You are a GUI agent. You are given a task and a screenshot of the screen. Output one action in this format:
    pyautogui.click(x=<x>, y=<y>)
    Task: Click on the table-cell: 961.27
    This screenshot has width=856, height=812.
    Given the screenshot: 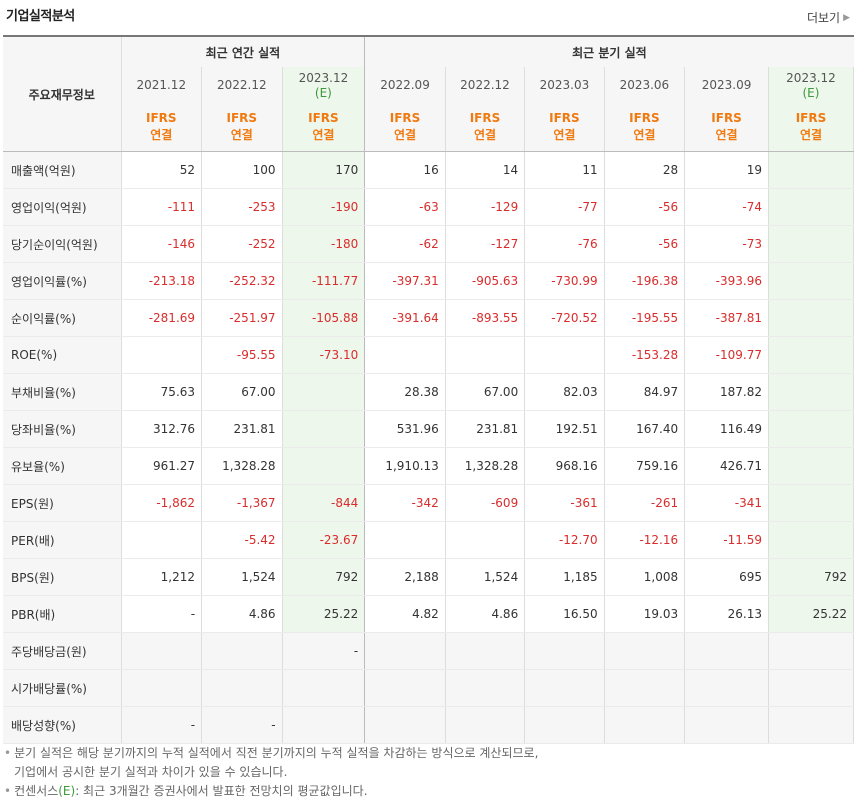 What is the action you would take?
    pyautogui.click(x=162, y=466)
    